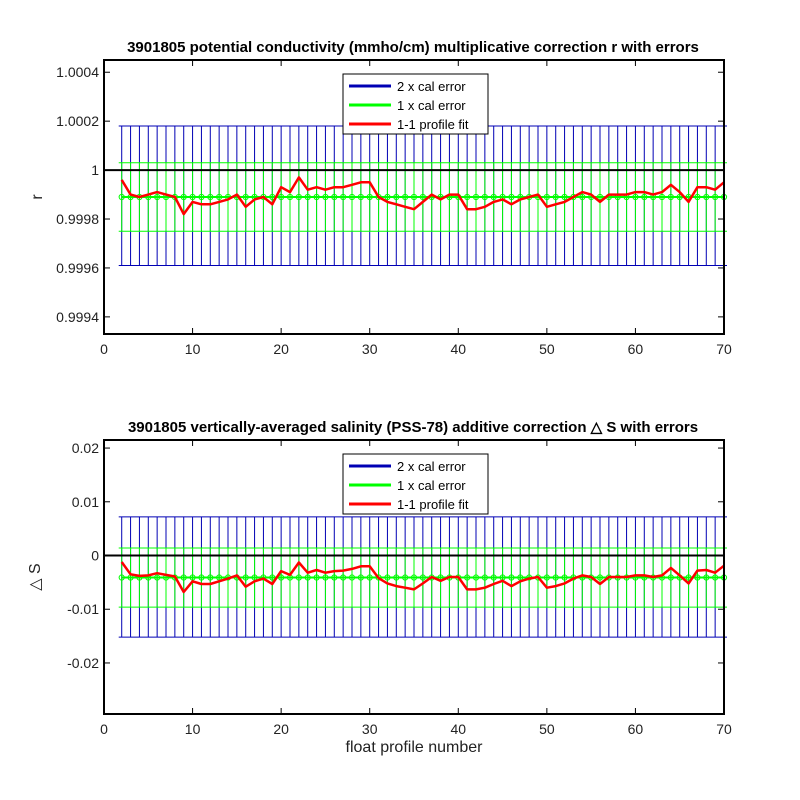  Describe the element at coordinates (433, 504) in the screenshot. I see `legend-label-profile-fit: 1-1 profile fit` at that location.